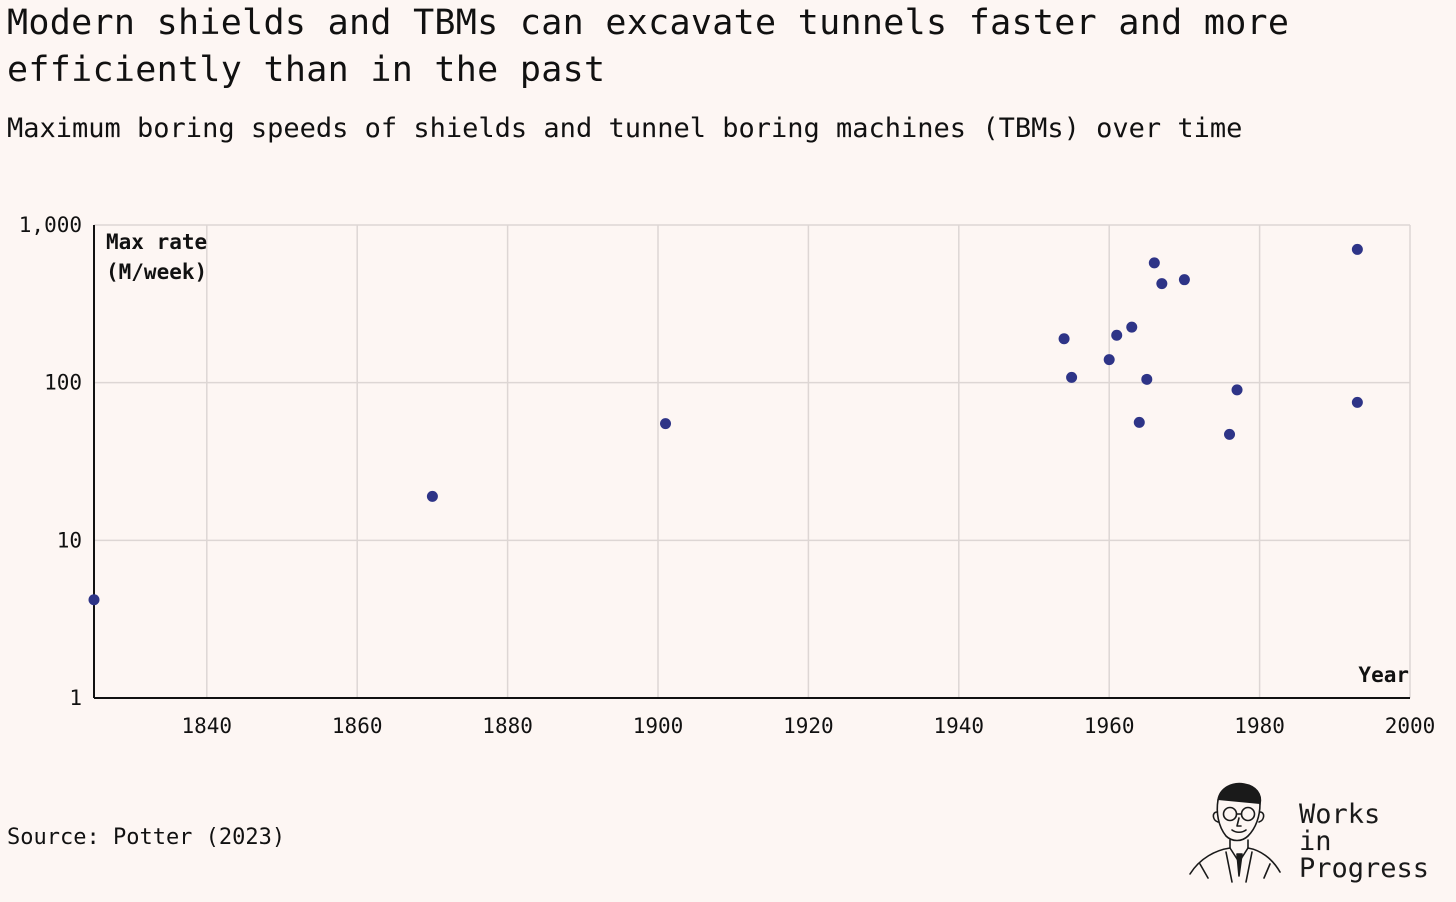 Image resolution: width=1456 pixels, height=902 pixels. I want to click on portrait-sketch-icon, so click(1235, 832).